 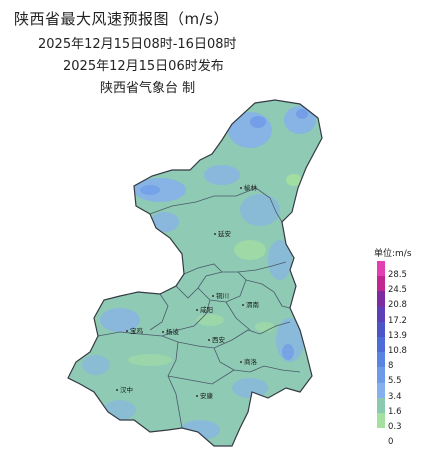 I want to click on city-label: 杨凌, so click(x=173, y=331).